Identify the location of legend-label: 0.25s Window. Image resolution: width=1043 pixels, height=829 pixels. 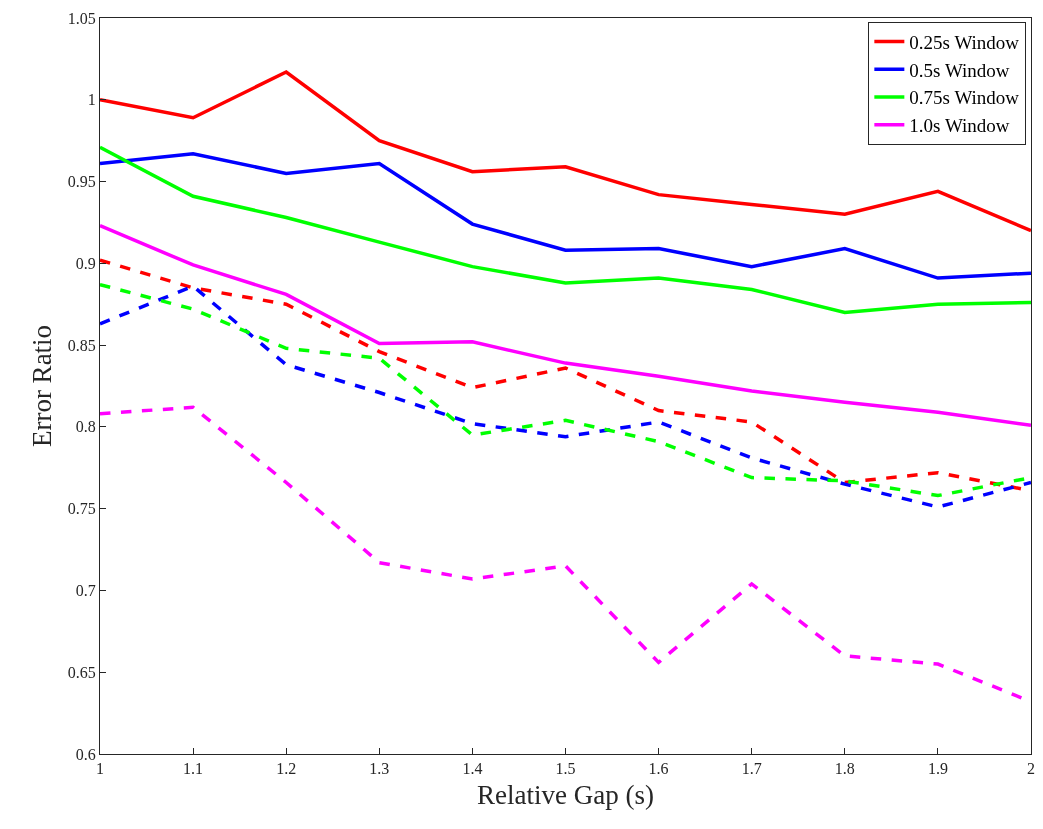
(964, 42).